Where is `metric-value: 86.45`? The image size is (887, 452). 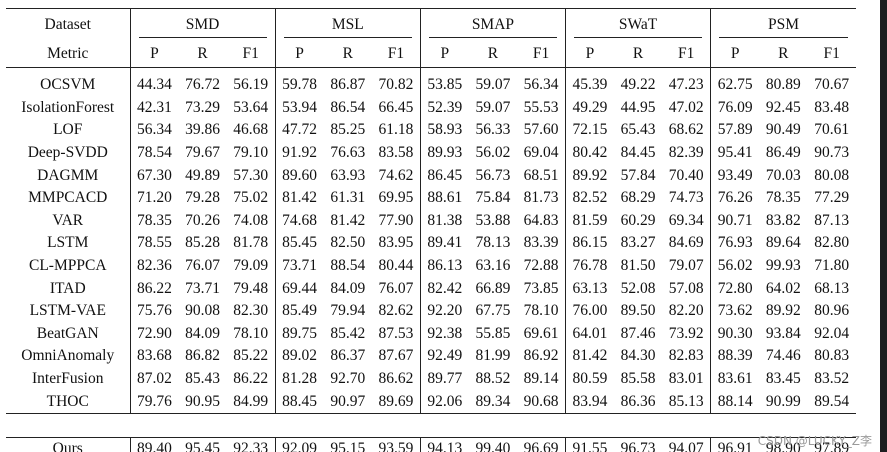
metric-value: 86.45 is located at coordinates (444, 175).